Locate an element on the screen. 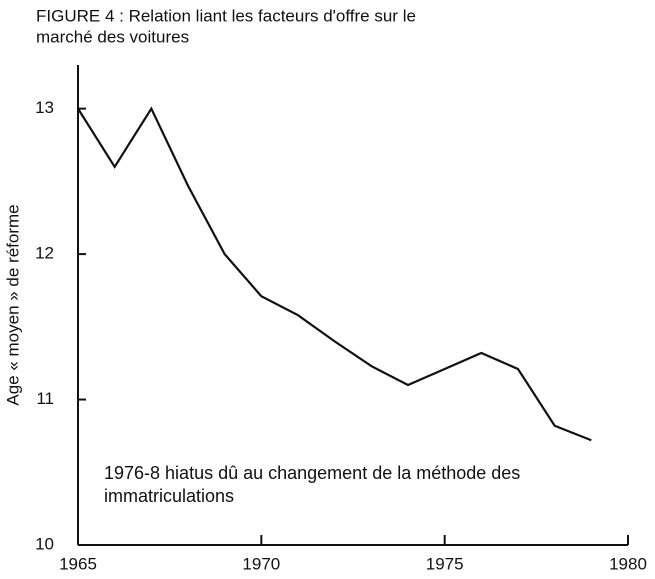  x-tick-label: 1980 is located at coordinates (628, 563).